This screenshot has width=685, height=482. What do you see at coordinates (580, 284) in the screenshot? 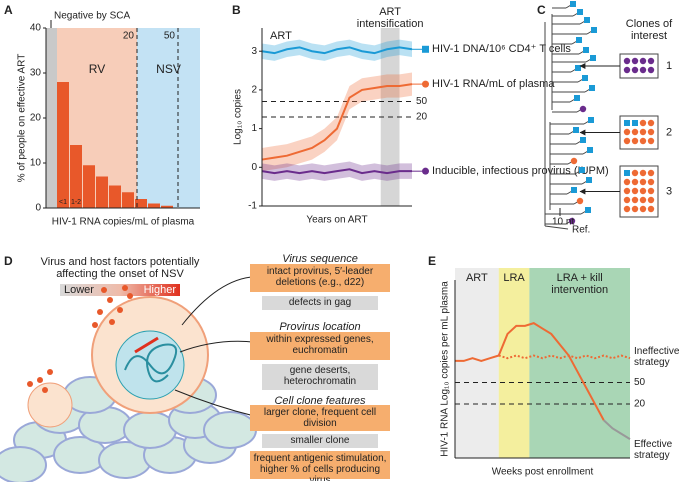
I see `region-label: LRA + kill intervention` at bounding box center [580, 284].